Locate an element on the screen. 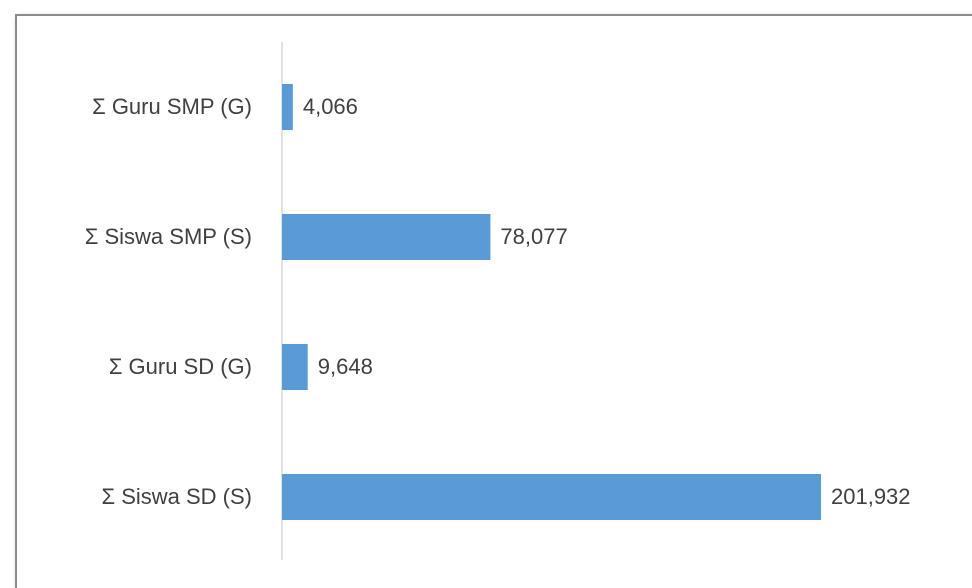  data-label: 201,932 is located at coordinates (871, 496).